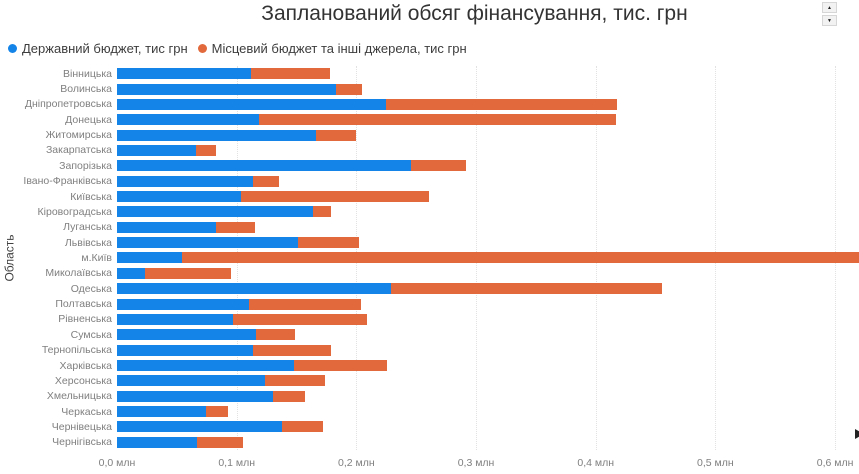  I want to click on x-tick-label: 0,0 млн, so click(117, 463).